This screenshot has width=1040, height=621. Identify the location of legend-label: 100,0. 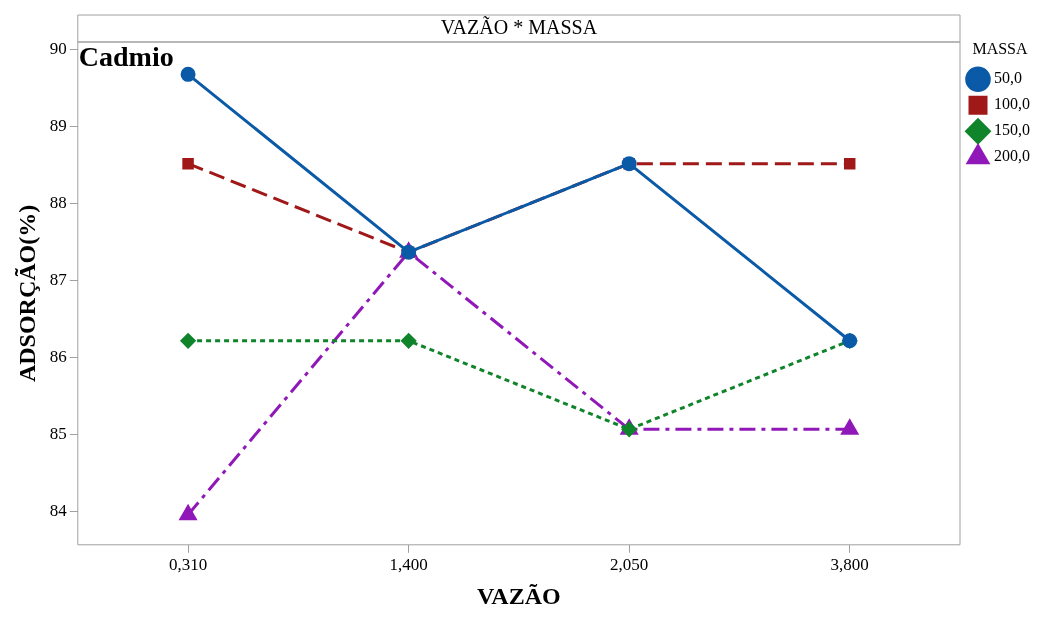
(1012, 104).